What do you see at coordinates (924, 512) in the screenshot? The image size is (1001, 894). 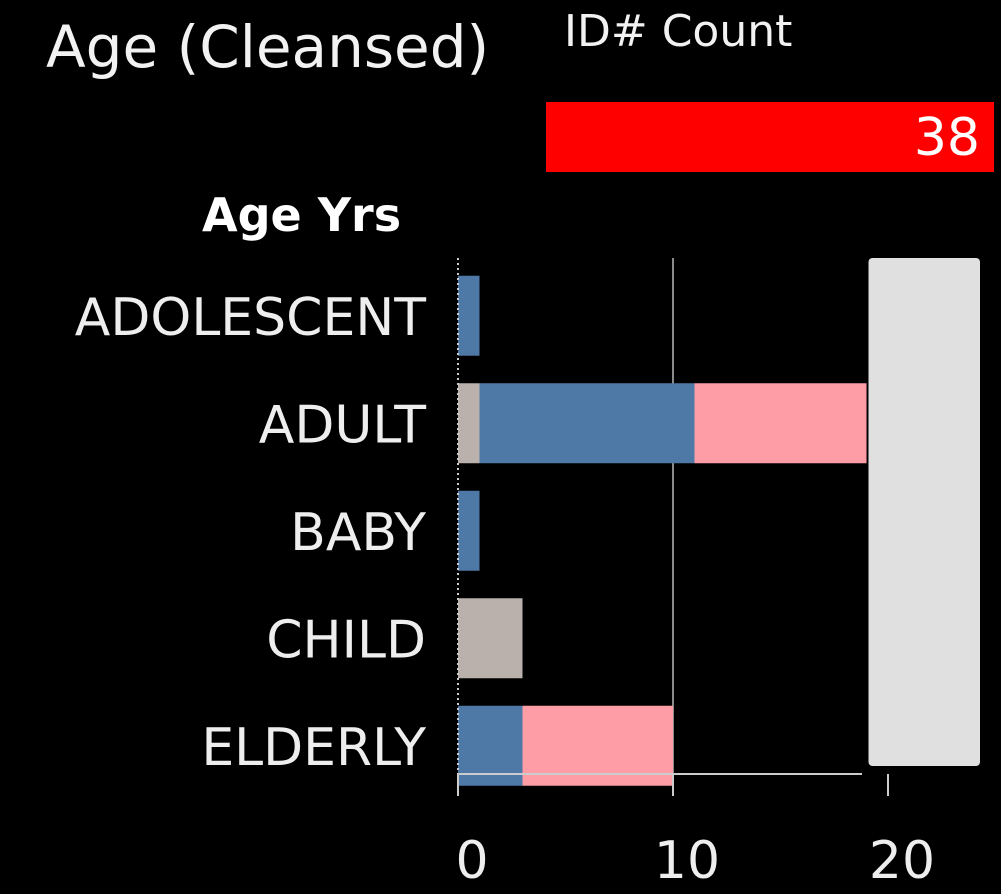 I see `highlight-band` at bounding box center [924, 512].